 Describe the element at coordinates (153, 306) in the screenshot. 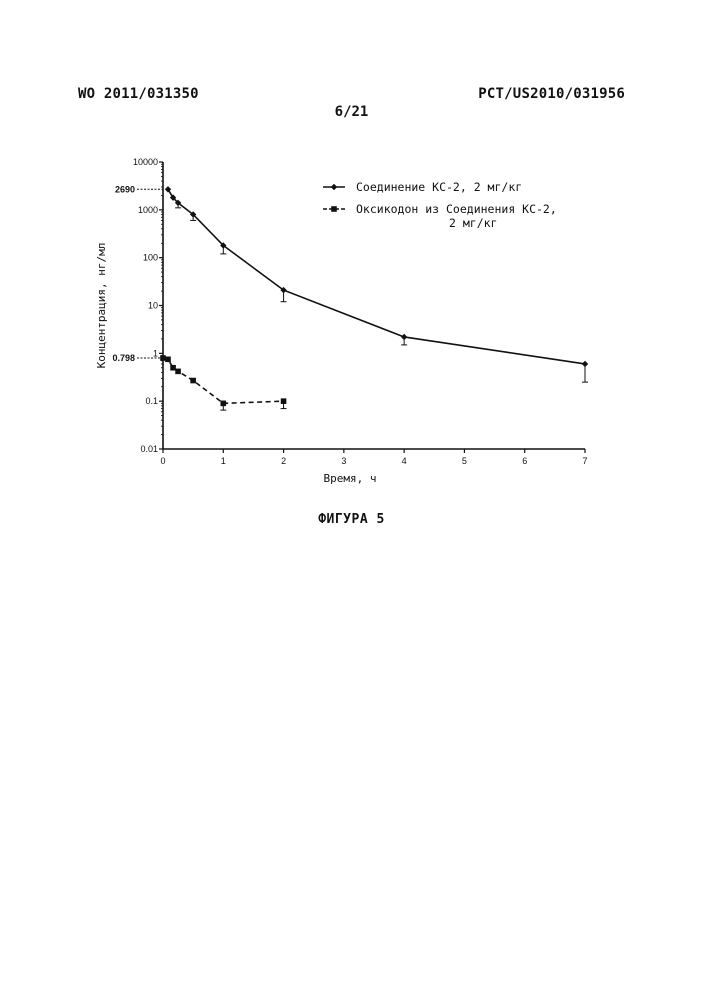

I see `y-tick-label: 10` at that location.